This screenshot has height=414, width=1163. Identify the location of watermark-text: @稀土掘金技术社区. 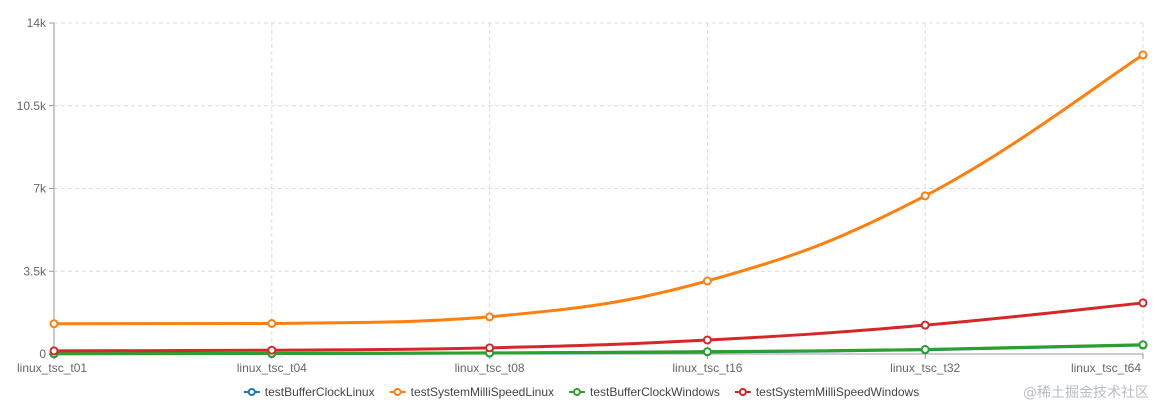
(1086, 393).